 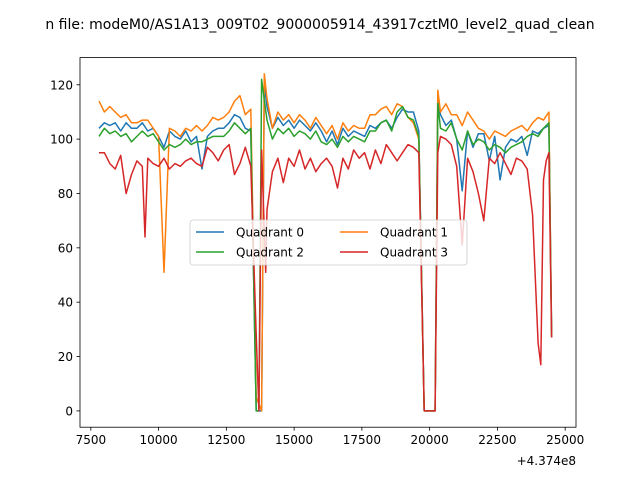 I want to click on x-tick-label: 12500, so click(x=226, y=440).